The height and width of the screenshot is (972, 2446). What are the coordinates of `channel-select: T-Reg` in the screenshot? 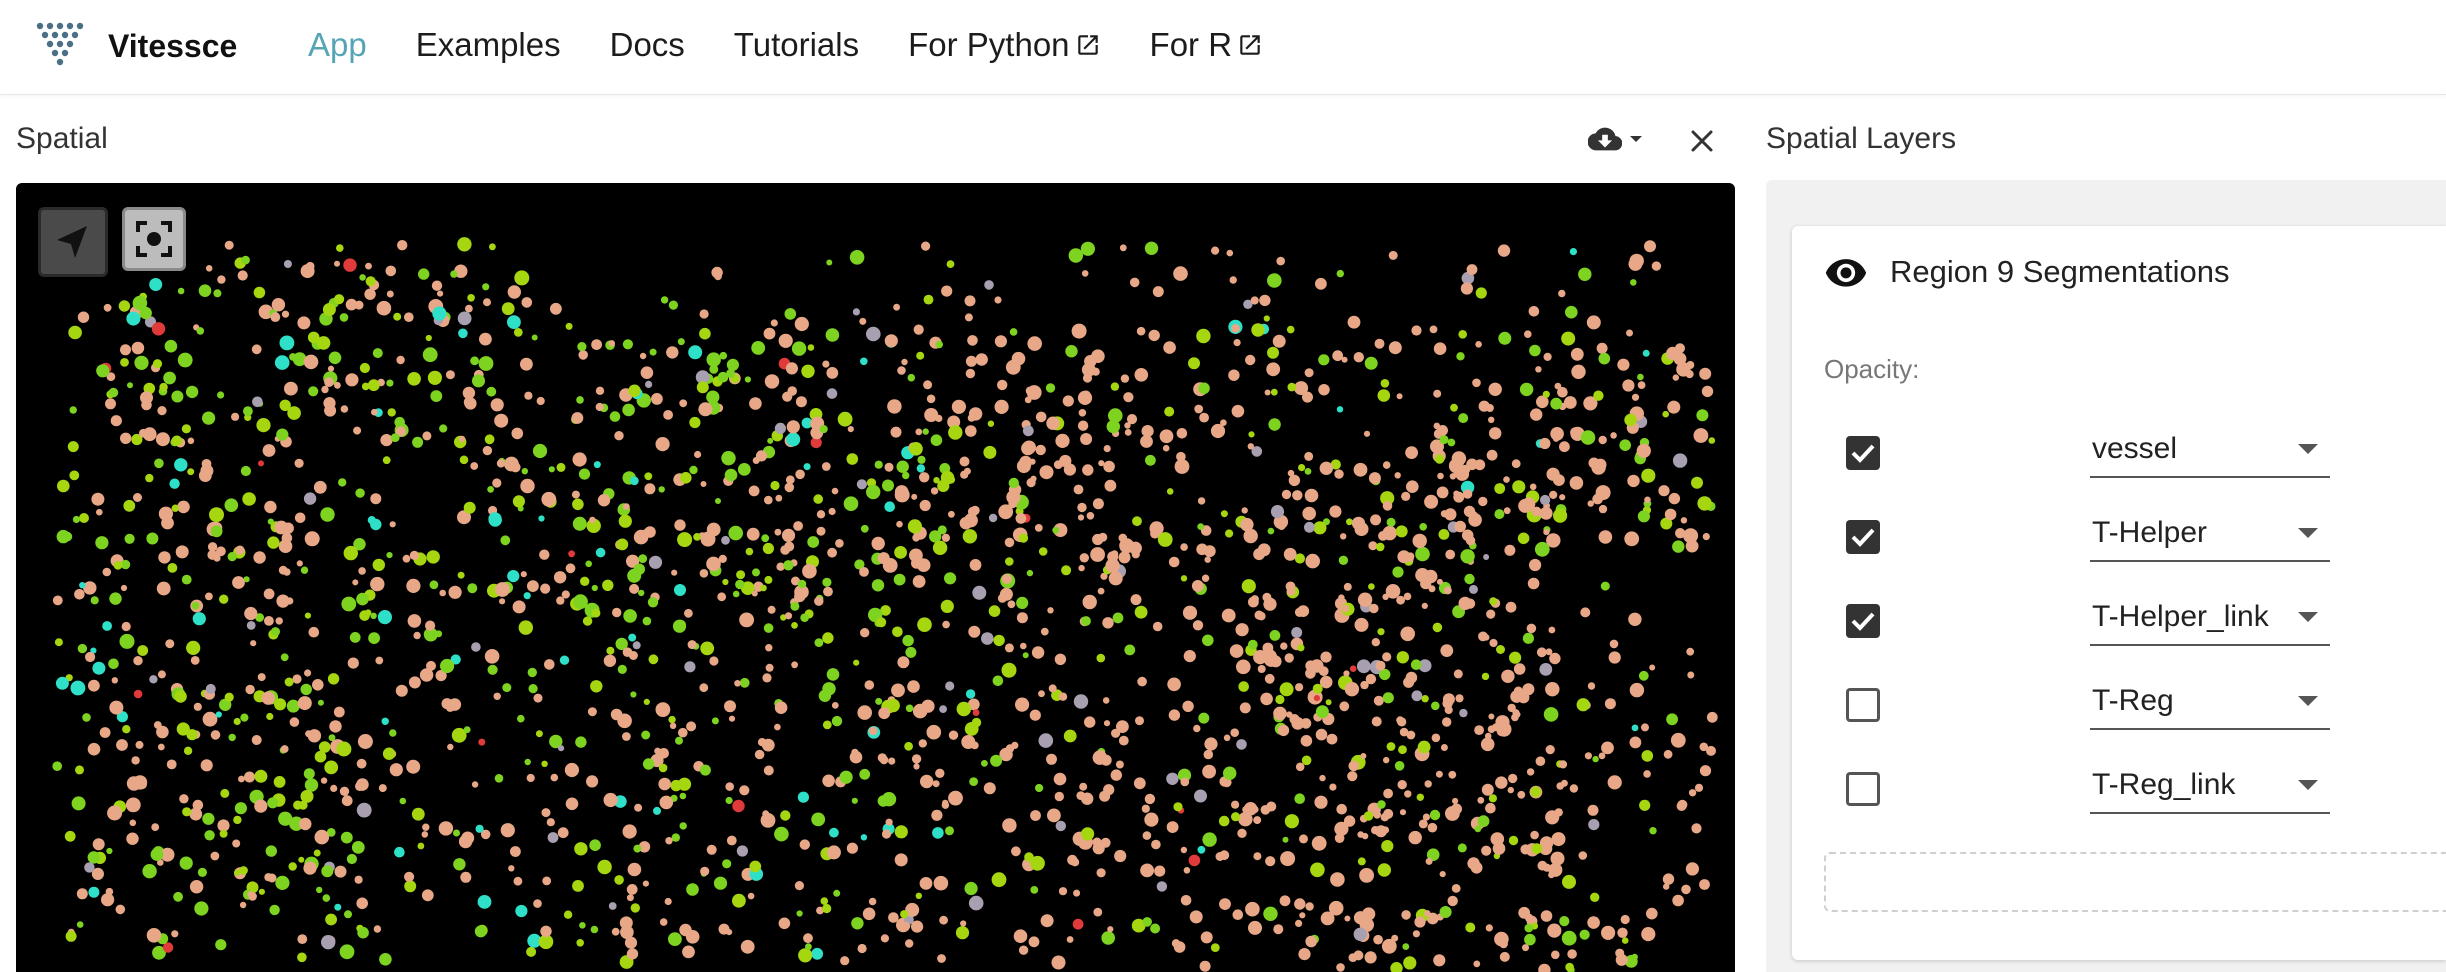 It's located at (2210, 705).